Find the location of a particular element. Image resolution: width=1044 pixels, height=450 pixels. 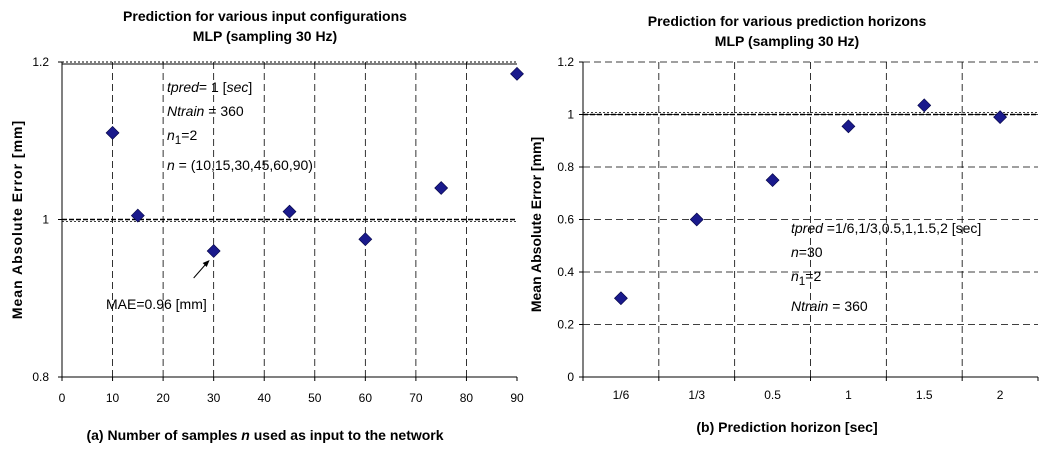

x-tick-label: 20 is located at coordinates (163, 398).